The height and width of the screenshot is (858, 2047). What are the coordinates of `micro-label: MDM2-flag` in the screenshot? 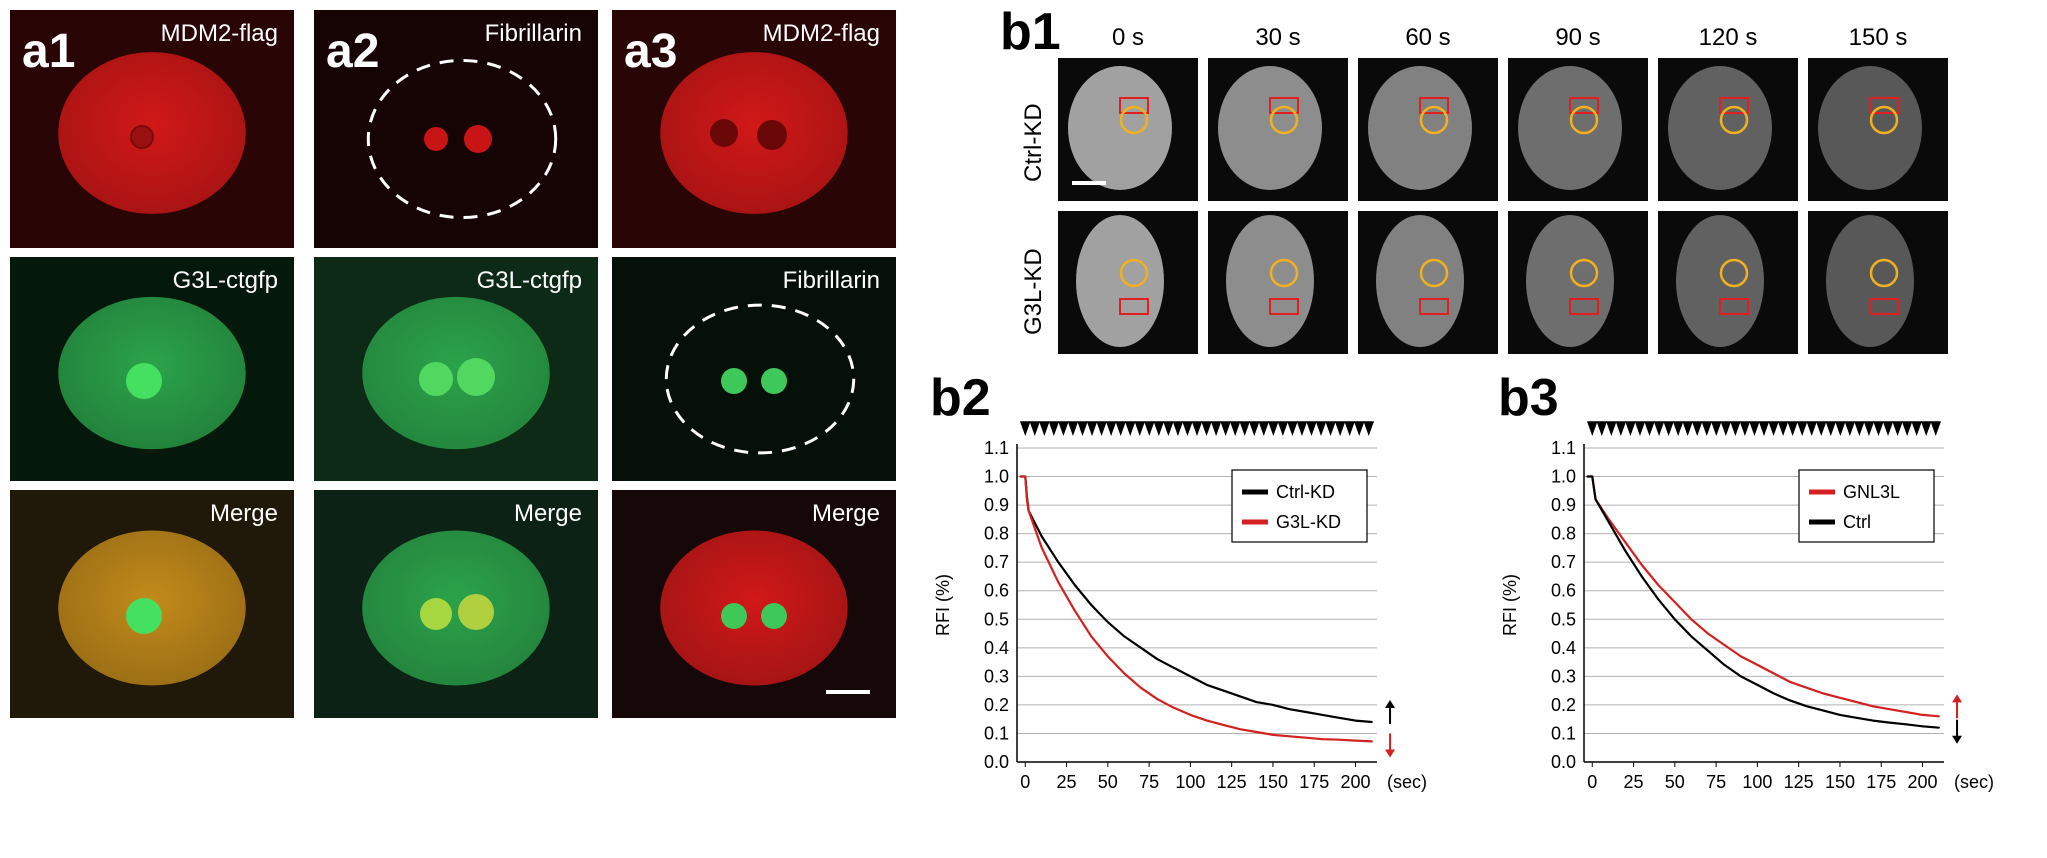 It's located at (219, 33).